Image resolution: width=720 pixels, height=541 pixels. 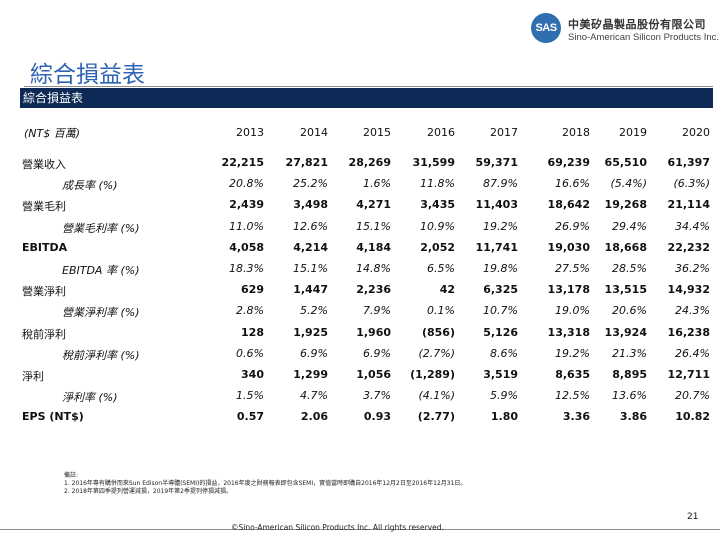 I want to click on row-label: 營業淨利率 (%), so click(x=101, y=313).